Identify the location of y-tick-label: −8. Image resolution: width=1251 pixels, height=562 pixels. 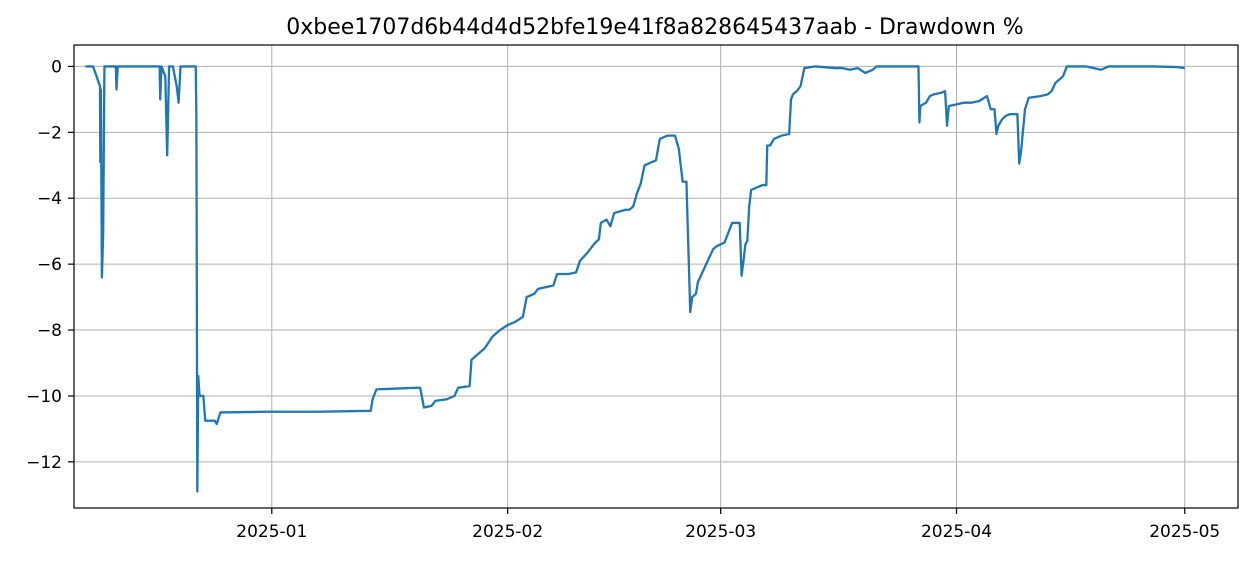
(49, 331).